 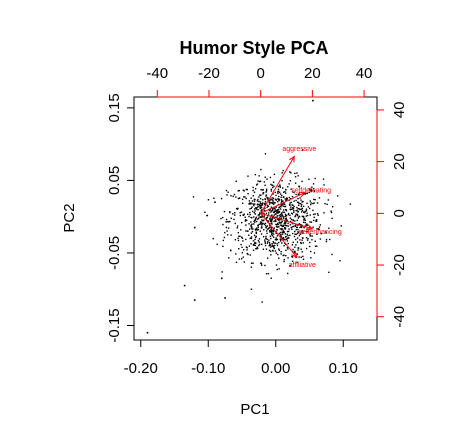 What do you see at coordinates (208, 368) in the screenshot?
I see `x-tick-label: -0.10` at bounding box center [208, 368].